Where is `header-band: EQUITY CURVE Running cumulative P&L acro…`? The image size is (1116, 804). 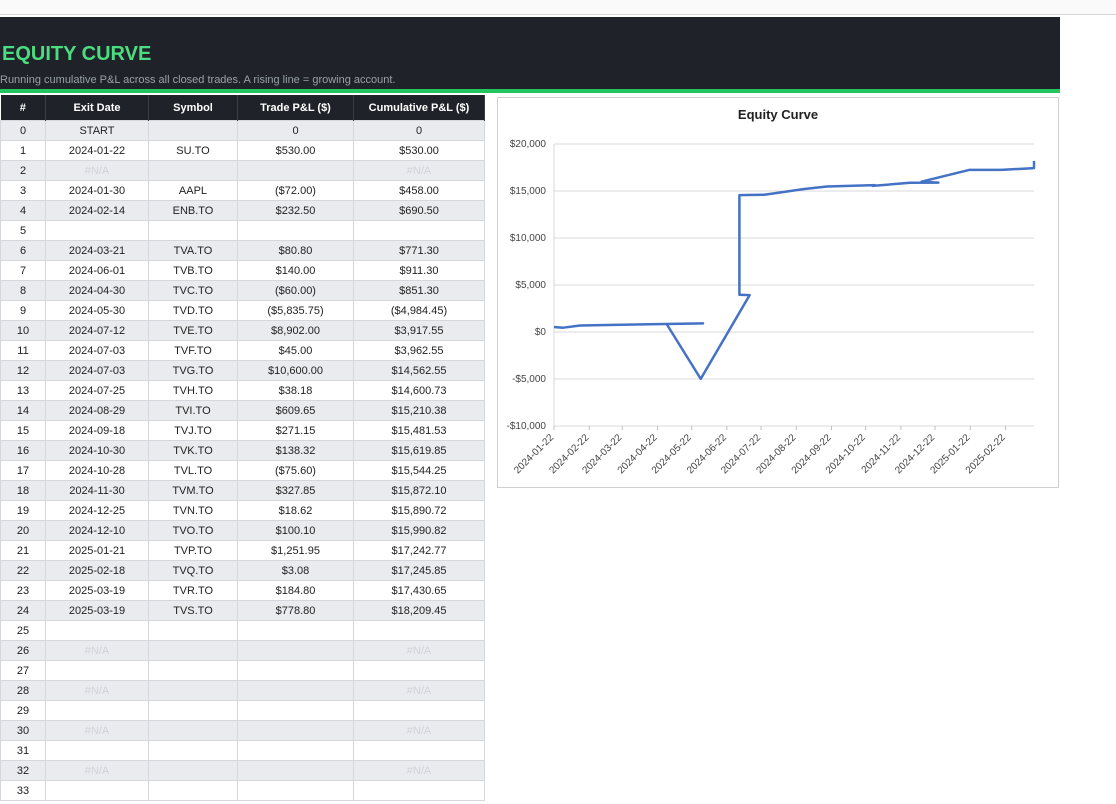
header-band: EQUITY CURVE Running cumulative P&L acro… is located at coordinates (530, 53).